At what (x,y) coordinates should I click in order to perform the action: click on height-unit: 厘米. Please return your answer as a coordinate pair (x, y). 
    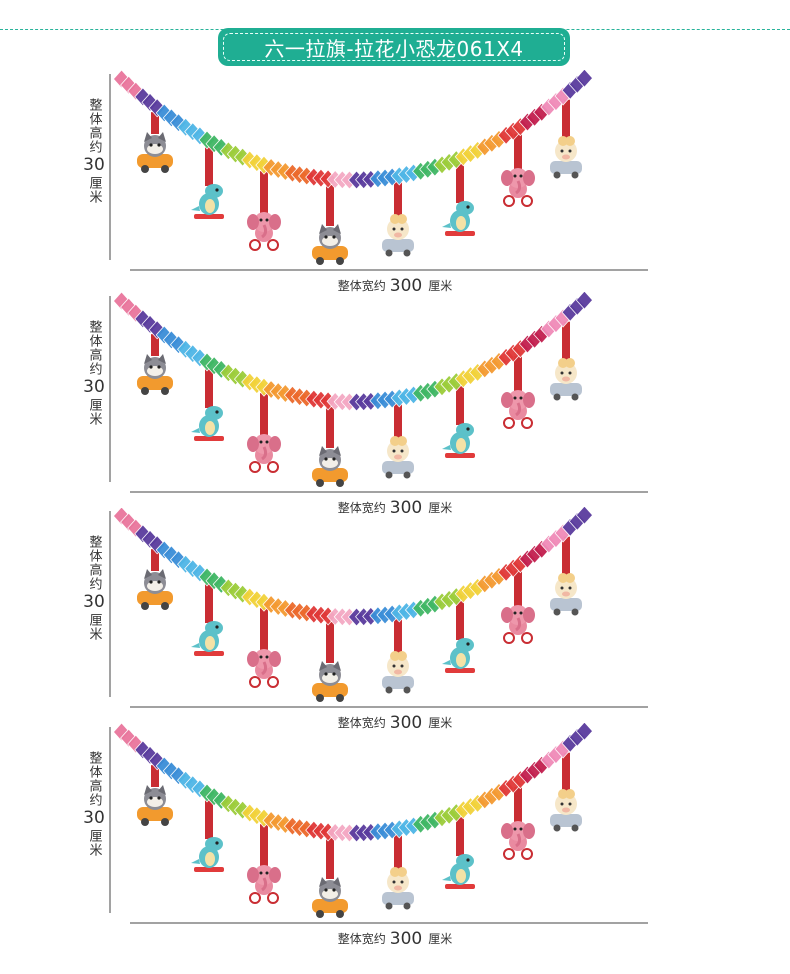
    Looking at the image, I should click on (94, 843).